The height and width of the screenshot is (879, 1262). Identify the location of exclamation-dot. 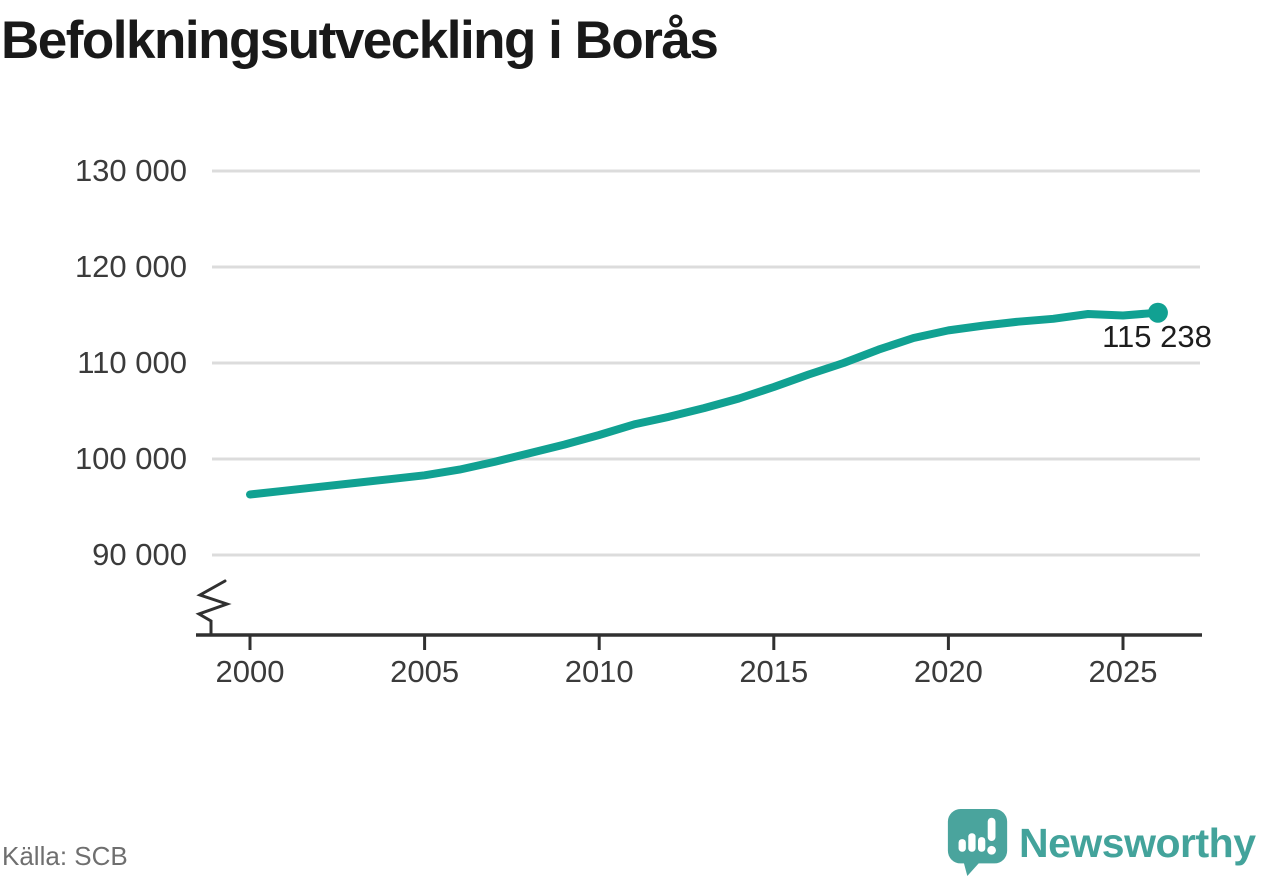
(991, 850).